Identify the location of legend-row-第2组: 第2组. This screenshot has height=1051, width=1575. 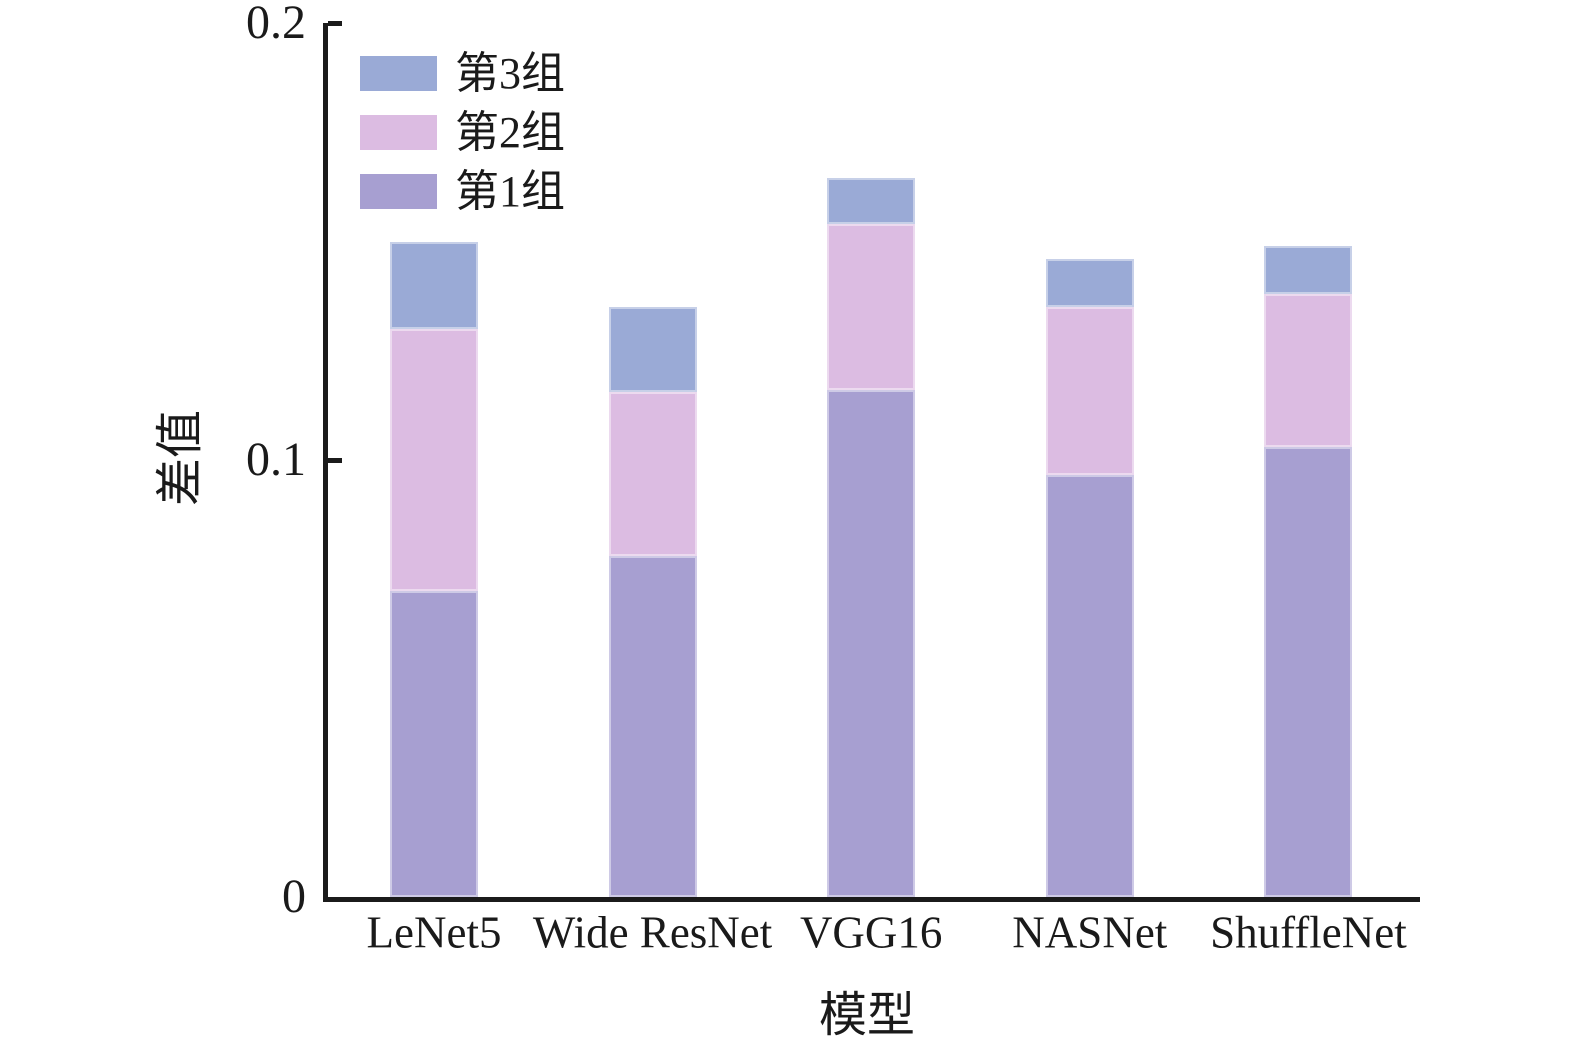
(462, 132).